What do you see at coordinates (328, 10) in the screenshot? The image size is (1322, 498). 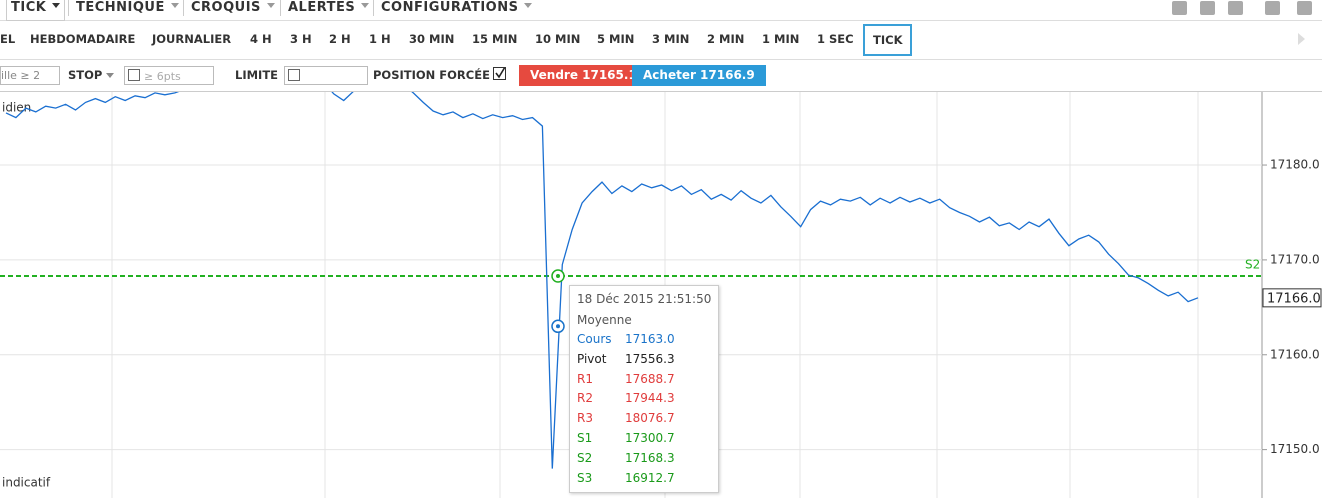 I see `menu-item: ALERTES` at bounding box center [328, 10].